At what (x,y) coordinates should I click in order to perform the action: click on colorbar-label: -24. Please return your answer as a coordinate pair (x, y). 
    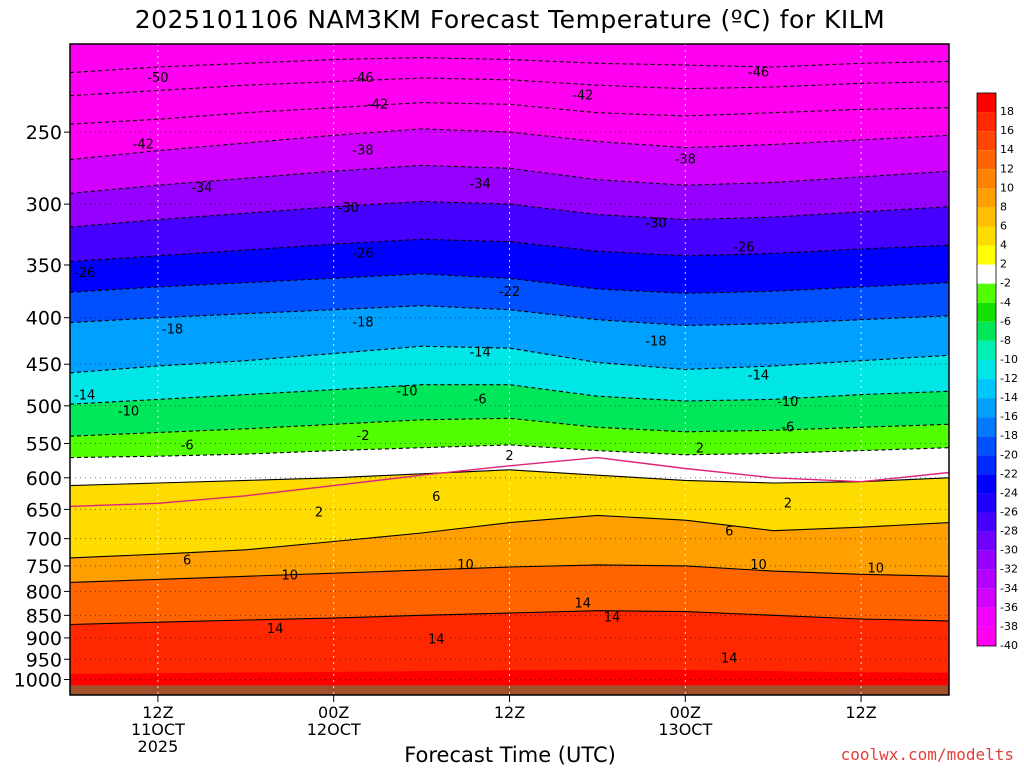
    Looking at the image, I should click on (1009, 492).